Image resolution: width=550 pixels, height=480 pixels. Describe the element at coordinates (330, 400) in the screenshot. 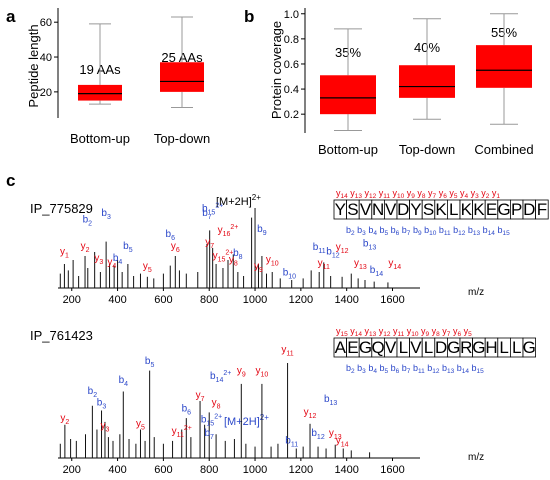

I see `ion-label-b13: b13` at that location.